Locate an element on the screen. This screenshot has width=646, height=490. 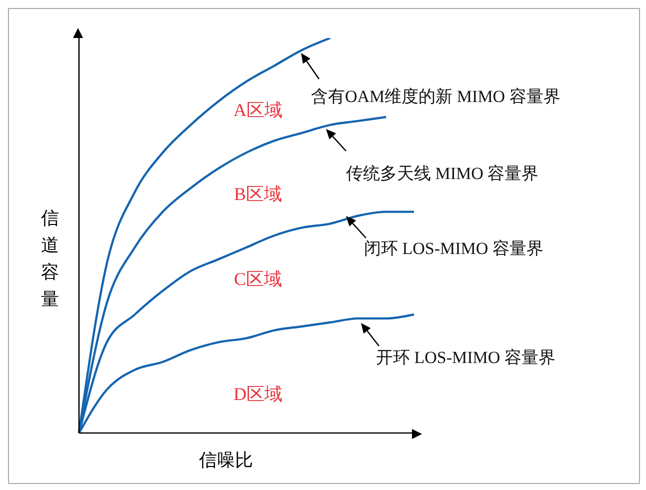
annotation: B区域 is located at coordinates (257, 194).